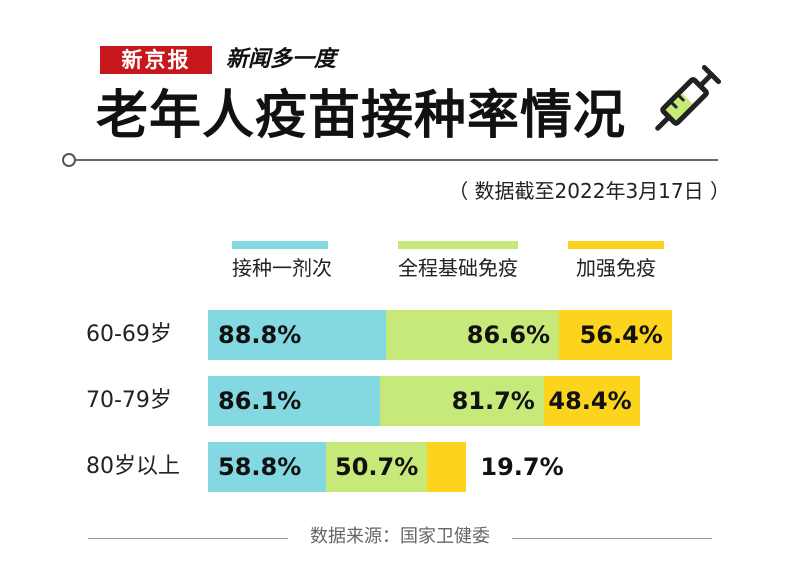 Image resolution: width=800 pixels, height=588 pixels. I want to click on header-divider, so click(397, 160).